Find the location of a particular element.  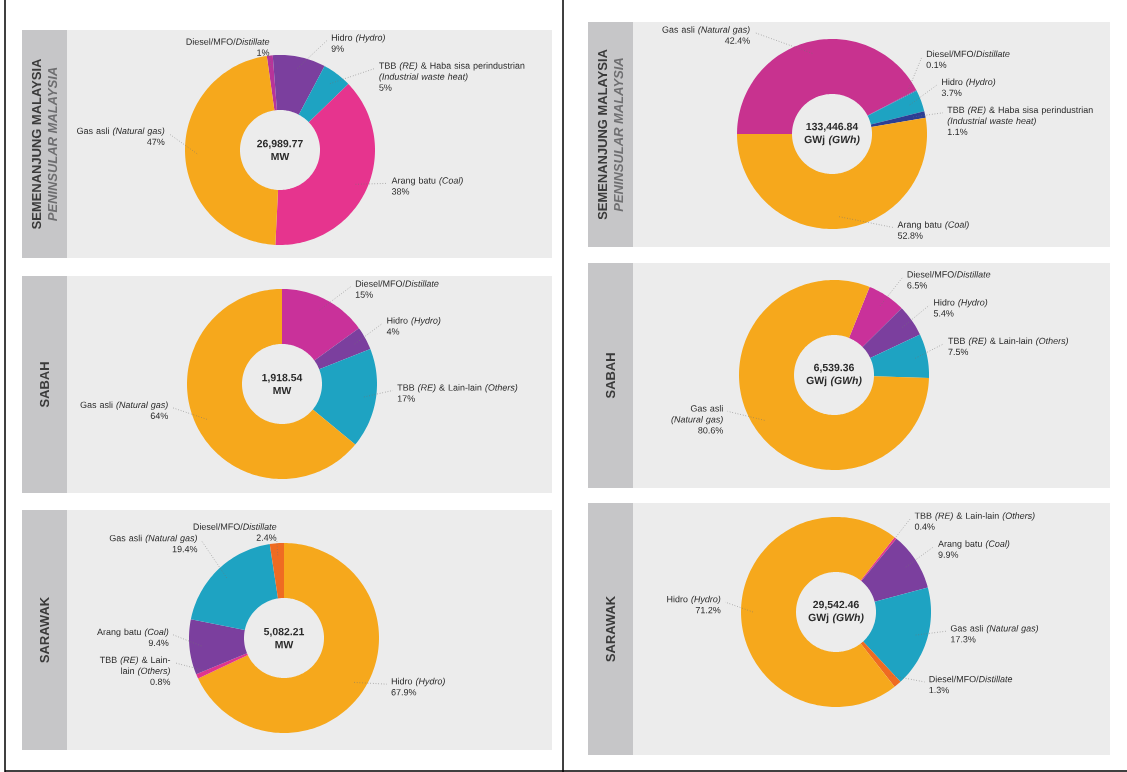

data-label: 5.4% is located at coordinates (943, 313).